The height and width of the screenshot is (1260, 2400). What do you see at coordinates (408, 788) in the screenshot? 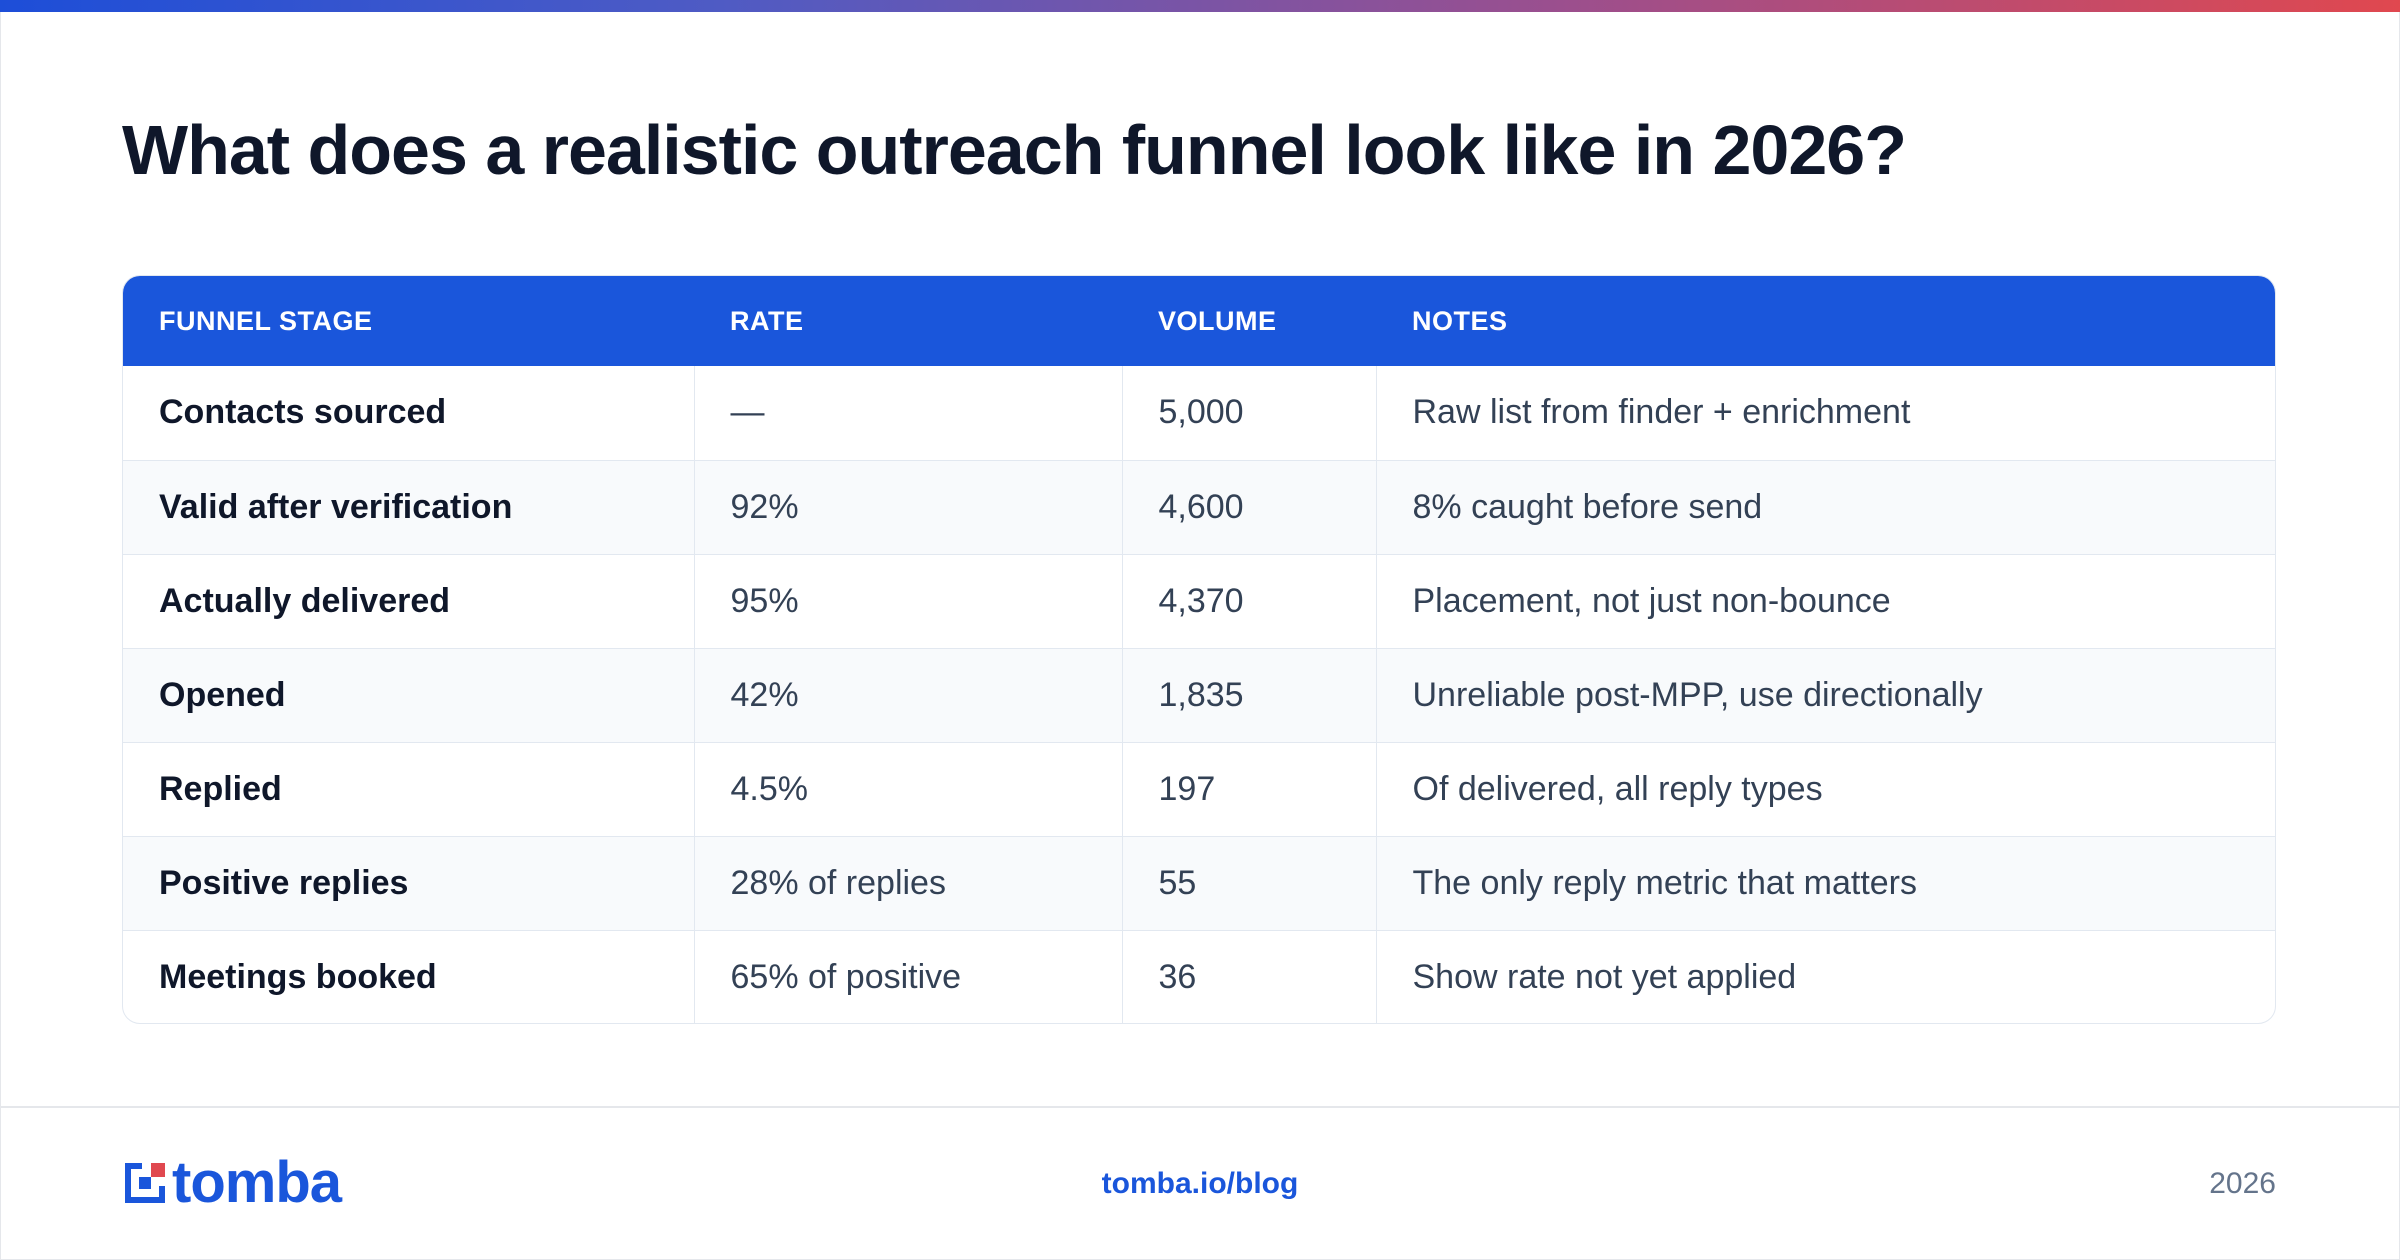
I see `cell-stage: Replied` at bounding box center [408, 788].